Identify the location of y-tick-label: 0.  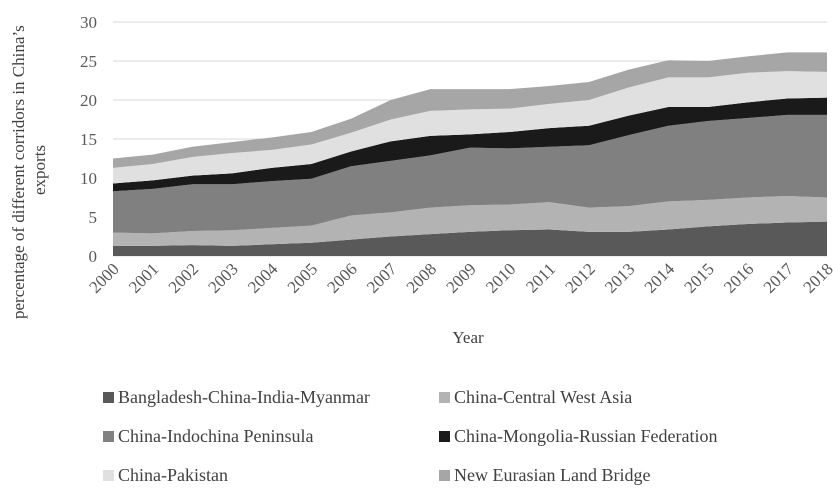
(93, 256).